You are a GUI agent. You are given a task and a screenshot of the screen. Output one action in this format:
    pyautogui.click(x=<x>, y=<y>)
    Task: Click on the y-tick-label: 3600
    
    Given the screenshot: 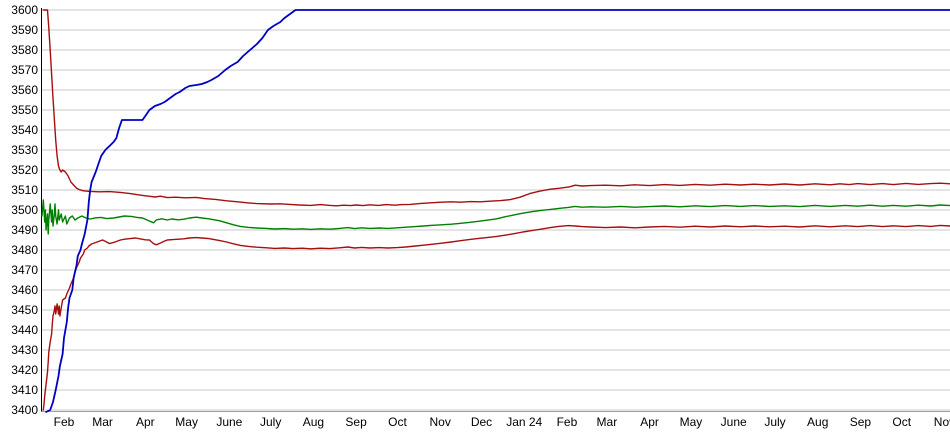 What is the action you would take?
    pyautogui.click(x=24, y=10)
    